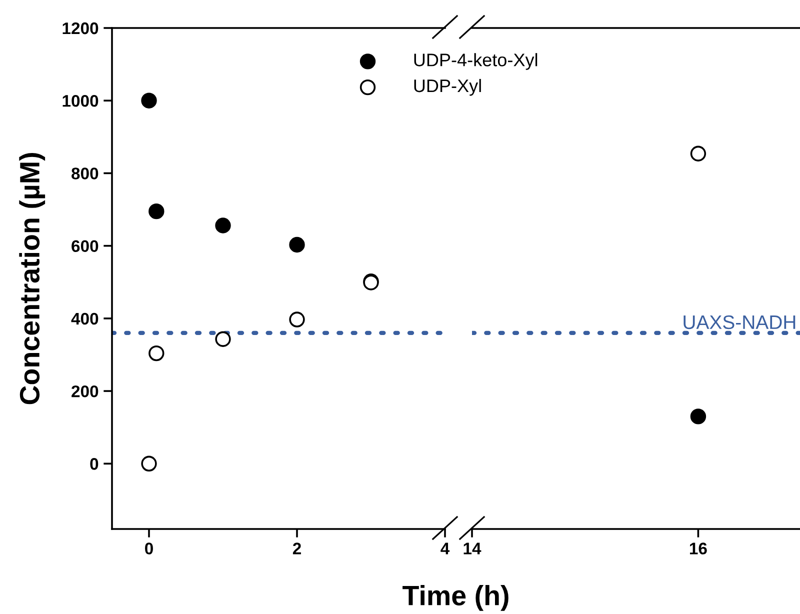 The height and width of the screenshot is (614, 800). What do you see at coordinates (455, 598) in the screenshot?
I see `x-axis-title: Time (h)` at bounding box center [455, 598].